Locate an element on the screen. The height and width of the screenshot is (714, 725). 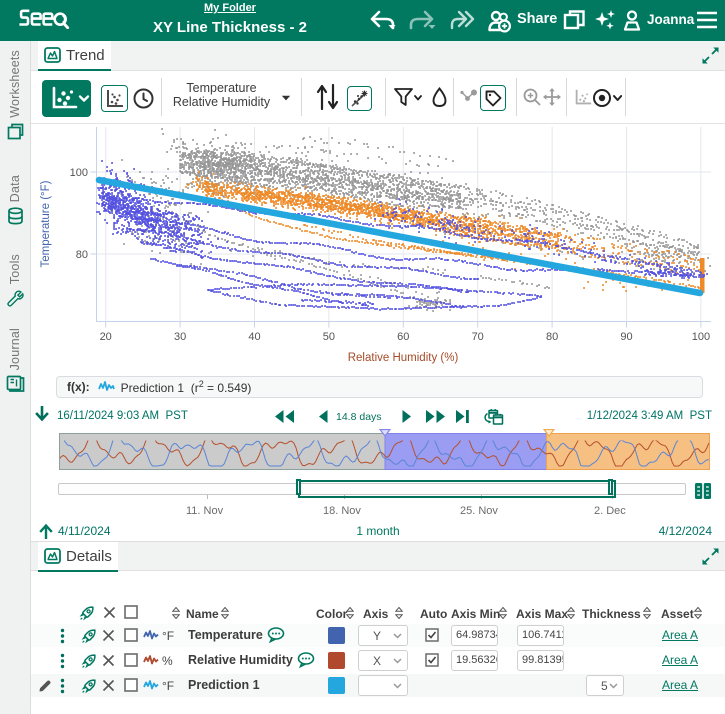
svg-text: 40 is located at coordinates (254, 337).